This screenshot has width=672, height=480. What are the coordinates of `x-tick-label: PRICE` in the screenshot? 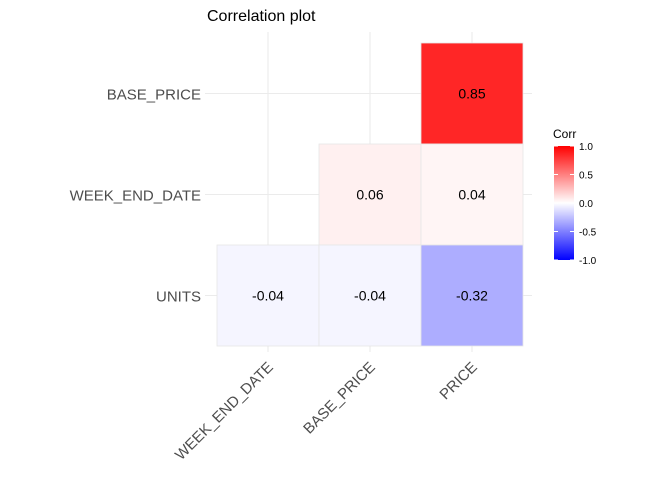 It's located at (458, 381).